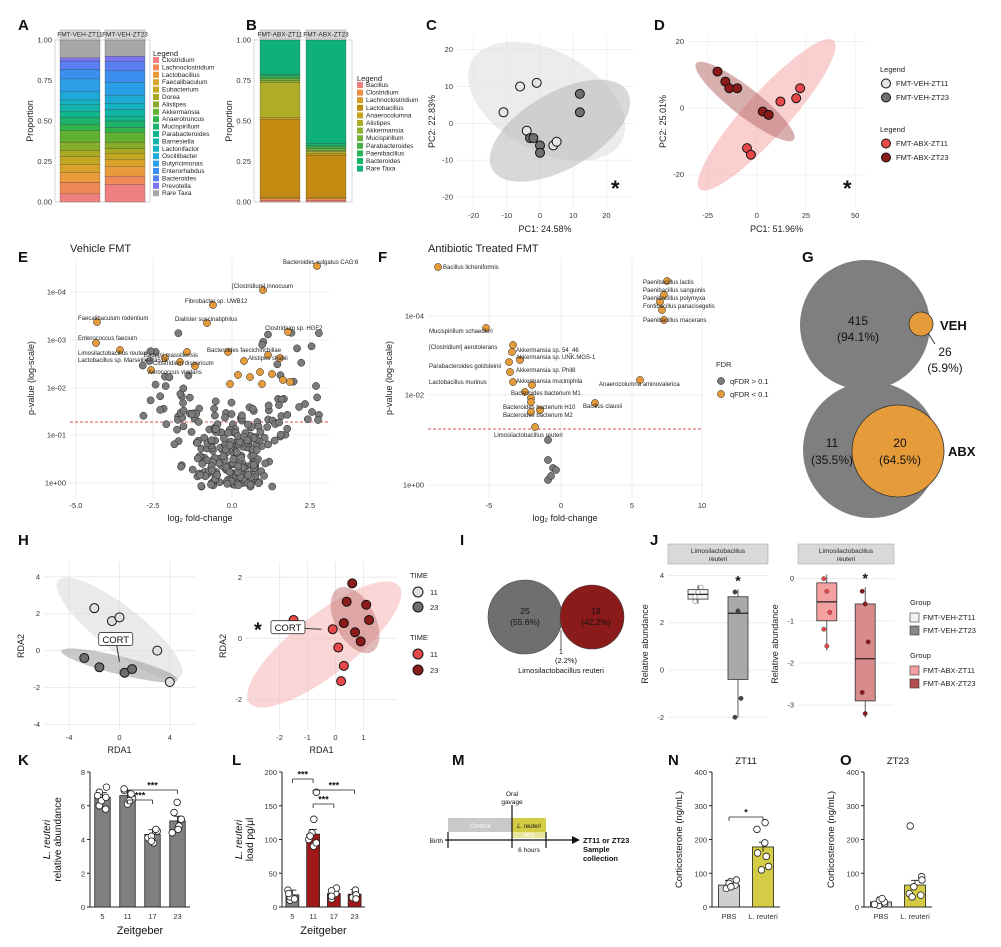 This screenshot has width=1001, height=947. I want to click on species-annotation: Bacteroides vulgatus CAG:6, so click(321, 263).